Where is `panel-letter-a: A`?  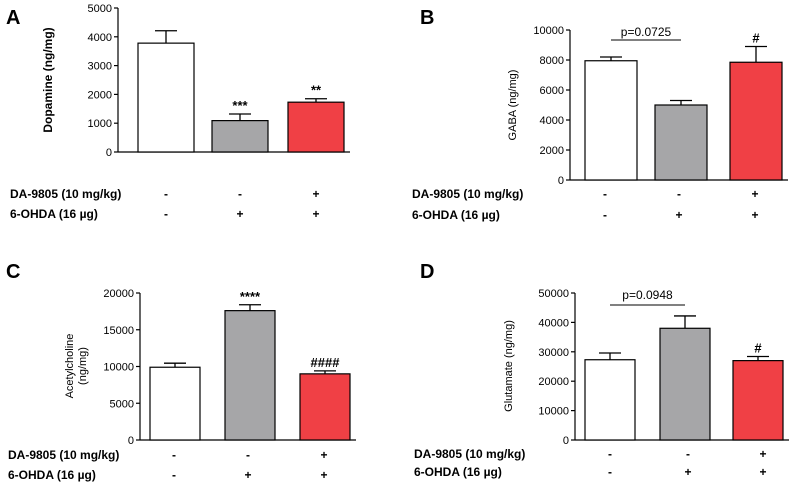
panel-letter-a: A is located at coordinates (13, 18).